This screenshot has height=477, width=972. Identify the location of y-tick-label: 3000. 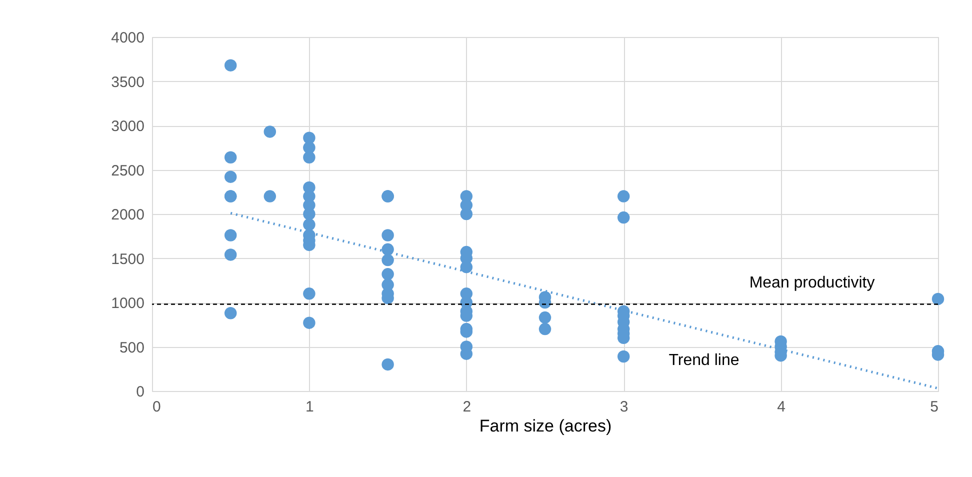
(127, 126).